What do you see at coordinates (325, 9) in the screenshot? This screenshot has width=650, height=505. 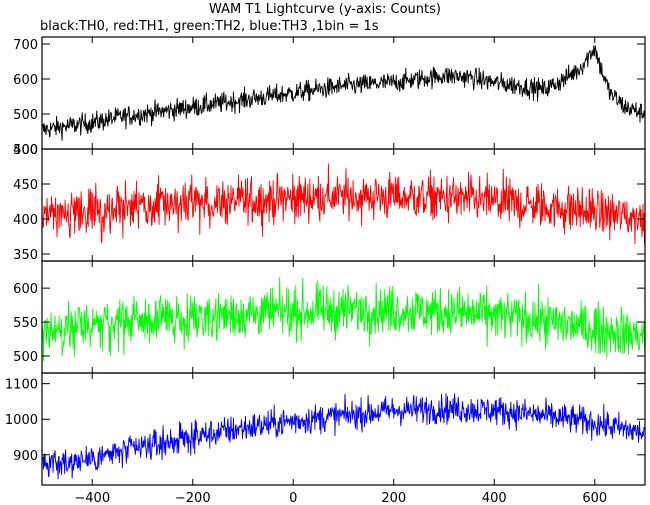 I see `chart-title: WAM T1 Lightcurve (y-axis: Counts)` at bounding box center [325, 9].